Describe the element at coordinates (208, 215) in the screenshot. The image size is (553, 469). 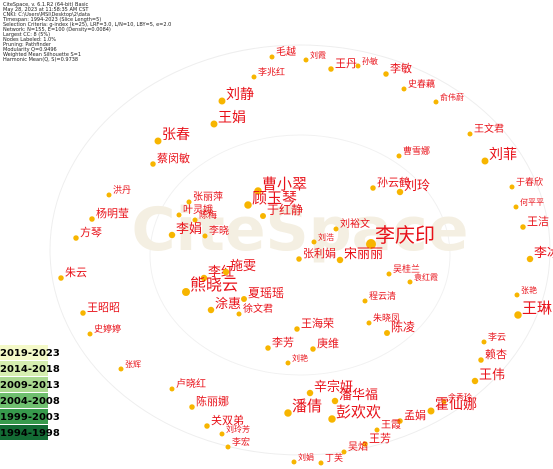
I see `node-label: 陈梅` at that location.